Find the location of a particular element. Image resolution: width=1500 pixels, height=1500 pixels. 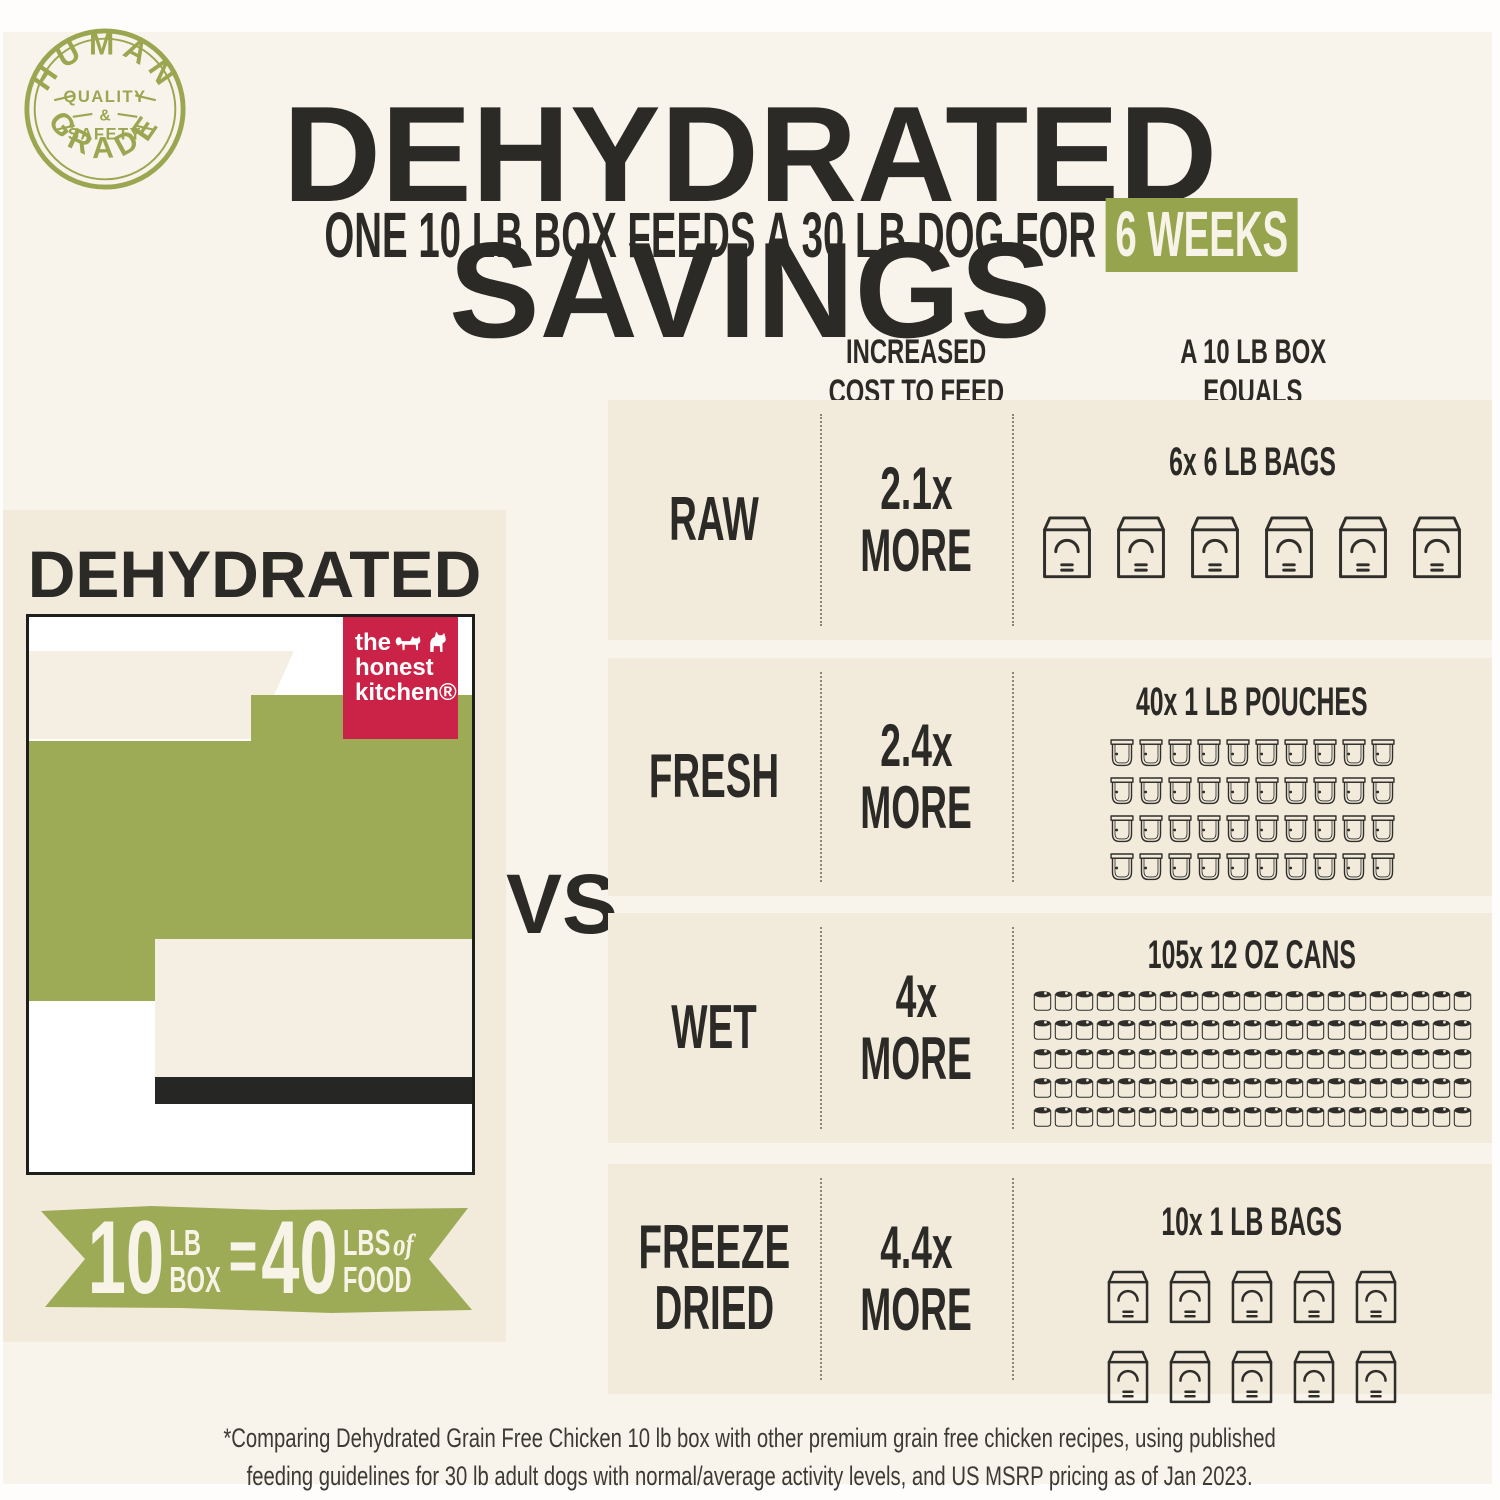

page-subtitle: ONE 10 LB BOX FEEDS A 30 LB DOG FOR is located at coordinates (710, 235).